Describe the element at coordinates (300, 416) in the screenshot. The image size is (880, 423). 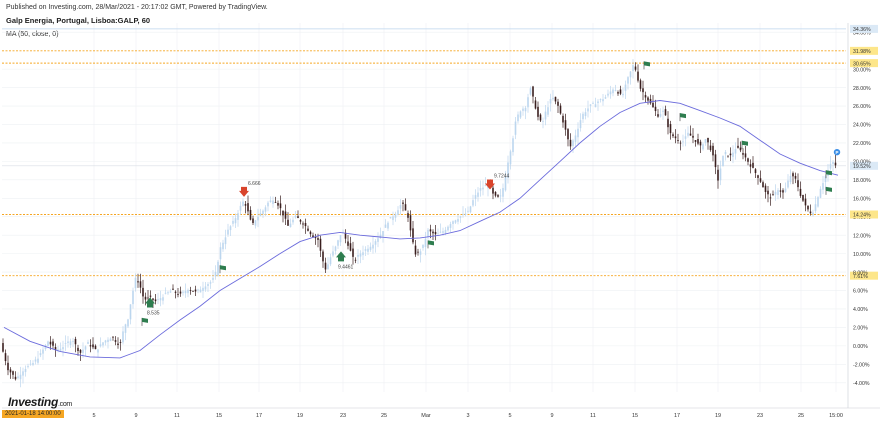
I see `x-tick-label: 19` at that location.